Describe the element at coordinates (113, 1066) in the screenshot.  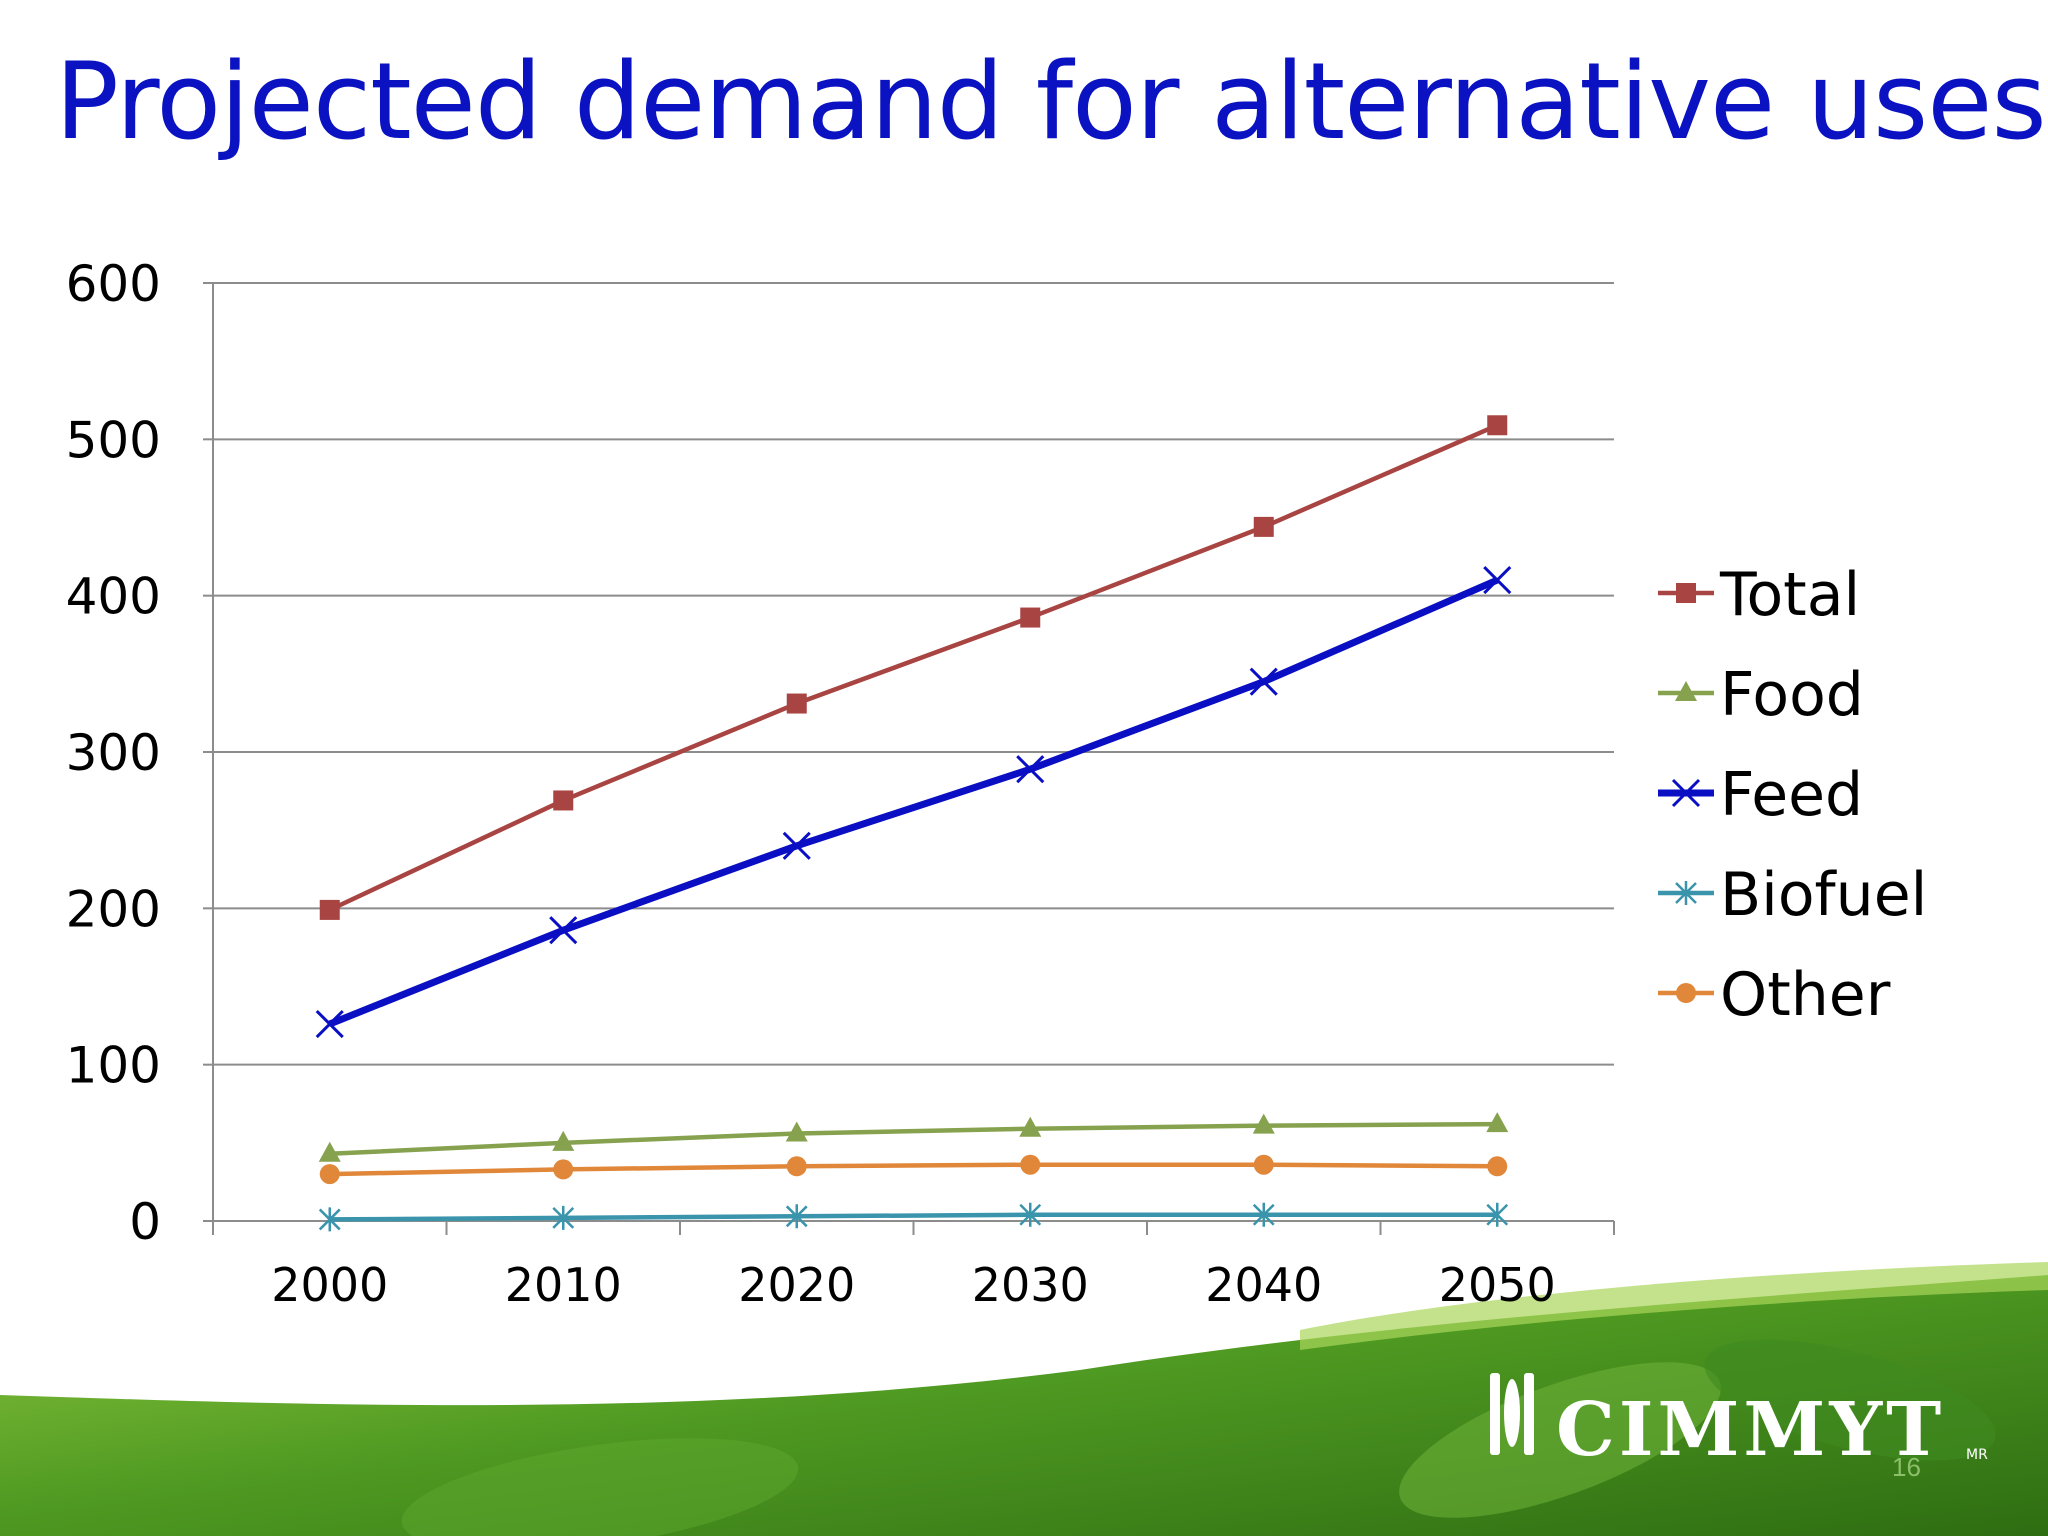
I see `y-tick-label-100: 100` at that location.